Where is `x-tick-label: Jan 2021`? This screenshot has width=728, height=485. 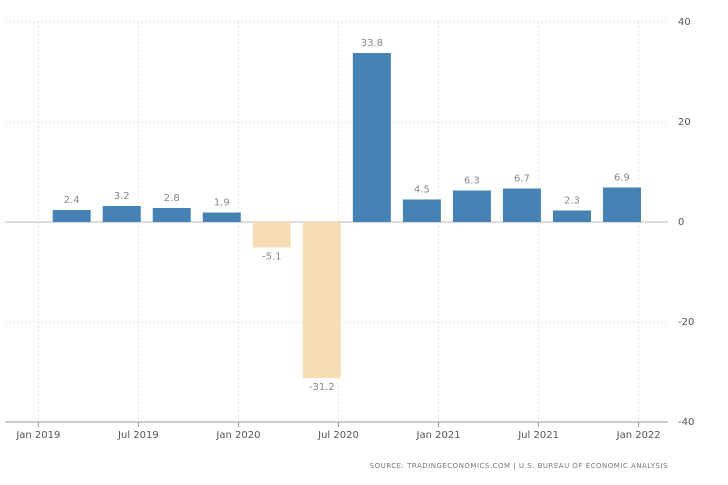 x-tick-label: Jan 2021 is located at coordinates (438, 435).